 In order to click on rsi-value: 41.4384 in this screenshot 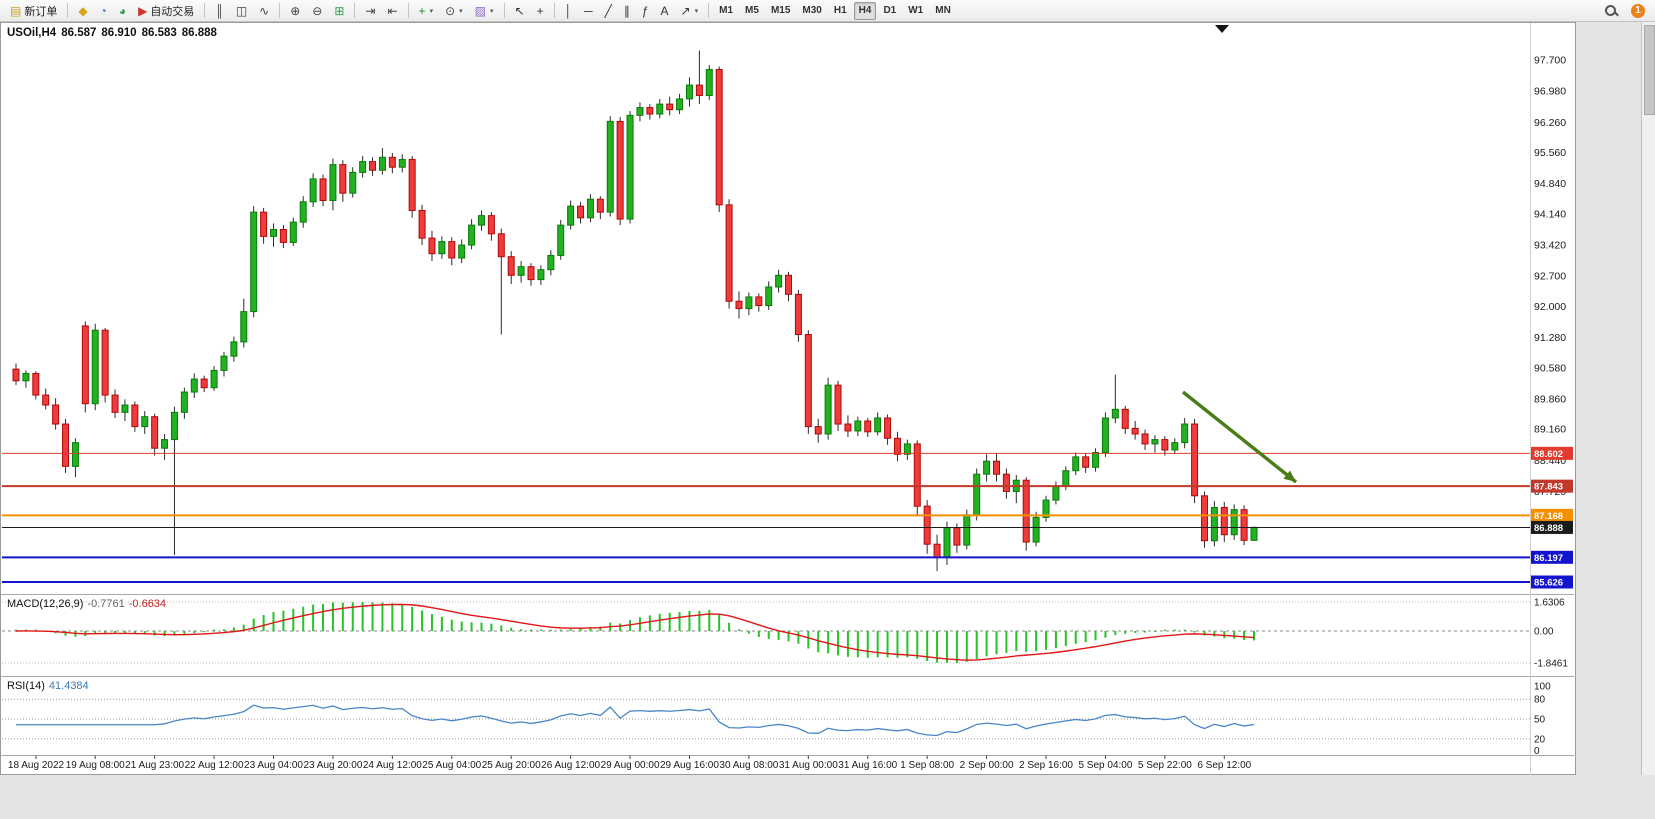, I will do `click(68, 686)`.